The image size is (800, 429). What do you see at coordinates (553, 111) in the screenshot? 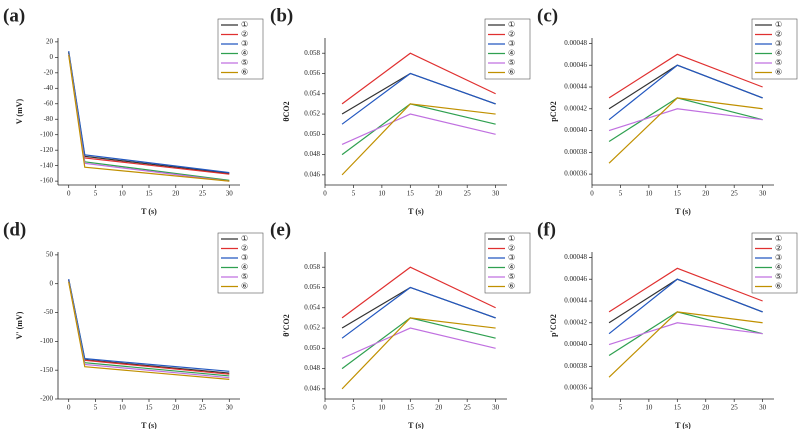
I see `y-axis-label: pCO2` at bounding box center [553, 111].